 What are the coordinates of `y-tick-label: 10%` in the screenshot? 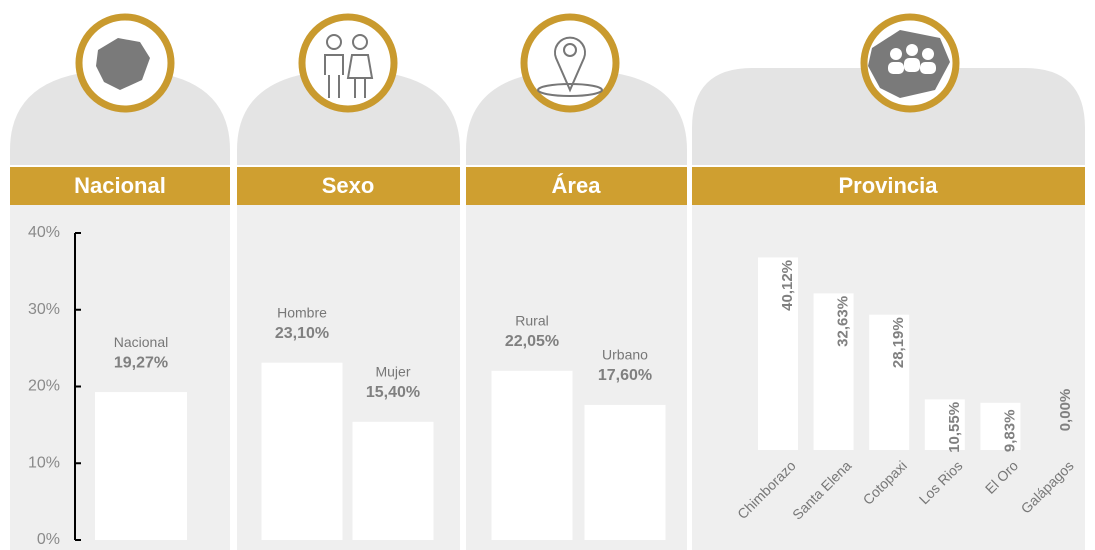 It's located at (44, 462).